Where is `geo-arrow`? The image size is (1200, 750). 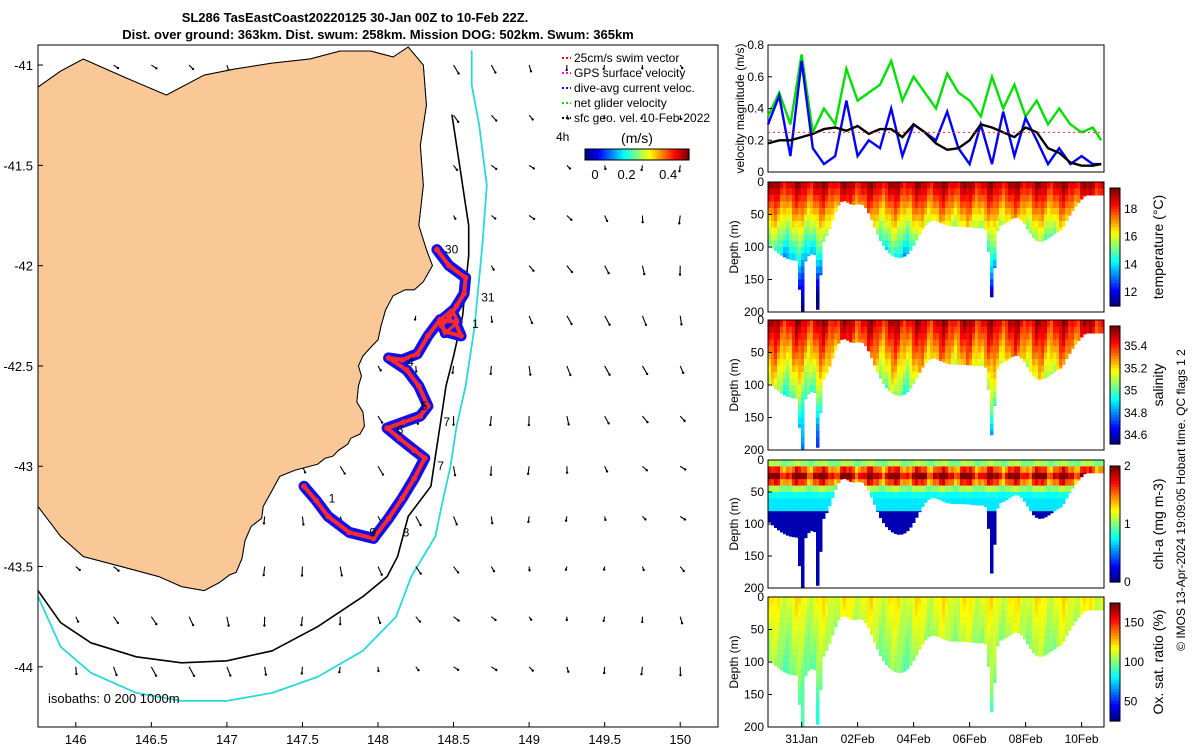 geo-arrow is located at coordinates (418, 570).